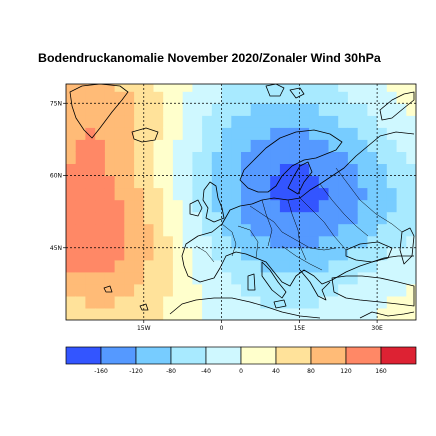 Image resolution: width=436 pixels, height=436 pixels. I want to click on lon-tick-label: 15W, so click(144, 328).